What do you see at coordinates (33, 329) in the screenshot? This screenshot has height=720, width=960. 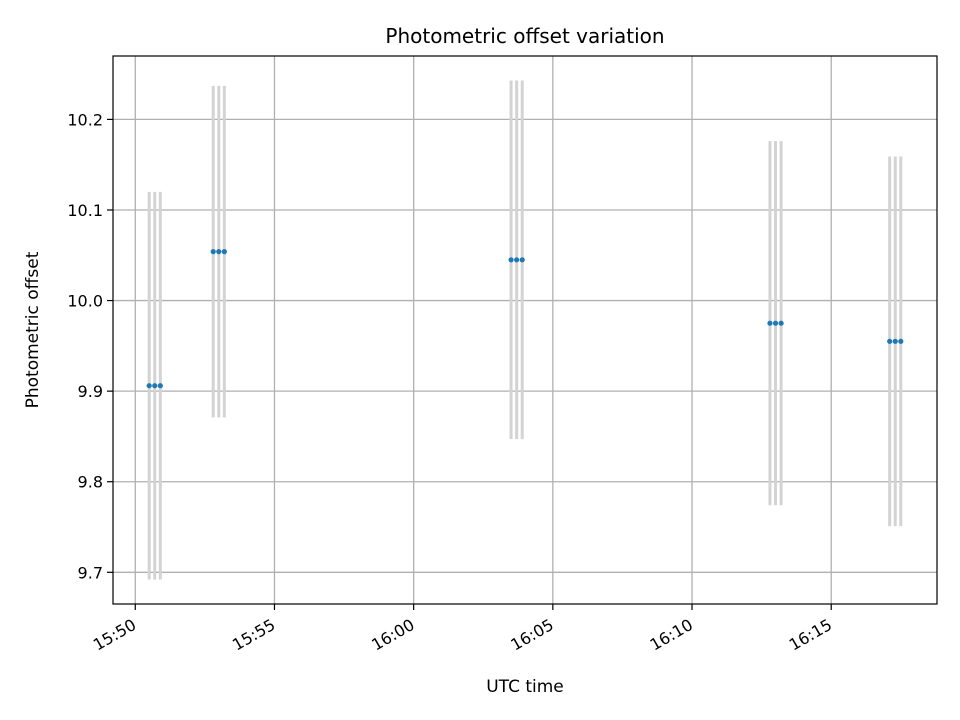 I see `y-axis-label: Photometric offset` at bounding box center [33, 329].